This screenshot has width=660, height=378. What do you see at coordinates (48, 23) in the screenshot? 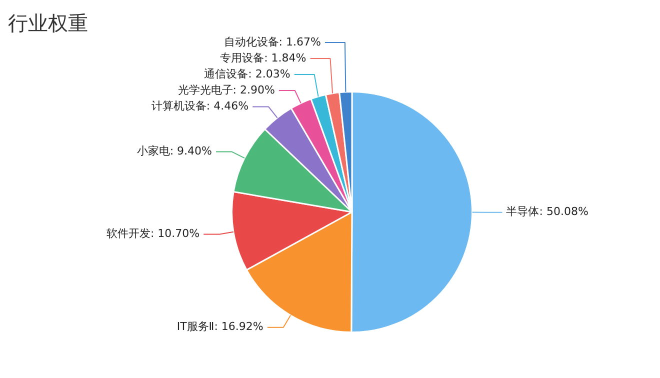
I see `chart-title: 行业权重` at bounding box center [48, 23].